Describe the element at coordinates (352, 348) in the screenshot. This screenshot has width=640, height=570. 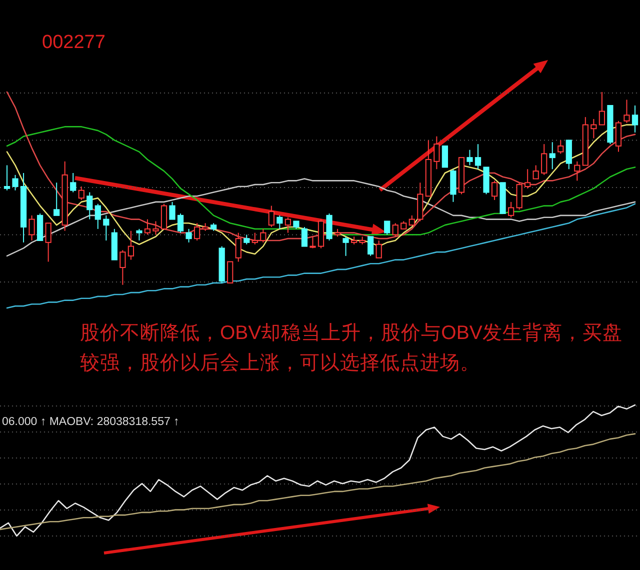
I see `text: 股价不断降低，OBV却稳当上升，股价与OBV发生背离，买盘较强，股价以后会上涨，可以选择低点进场。` at that location.